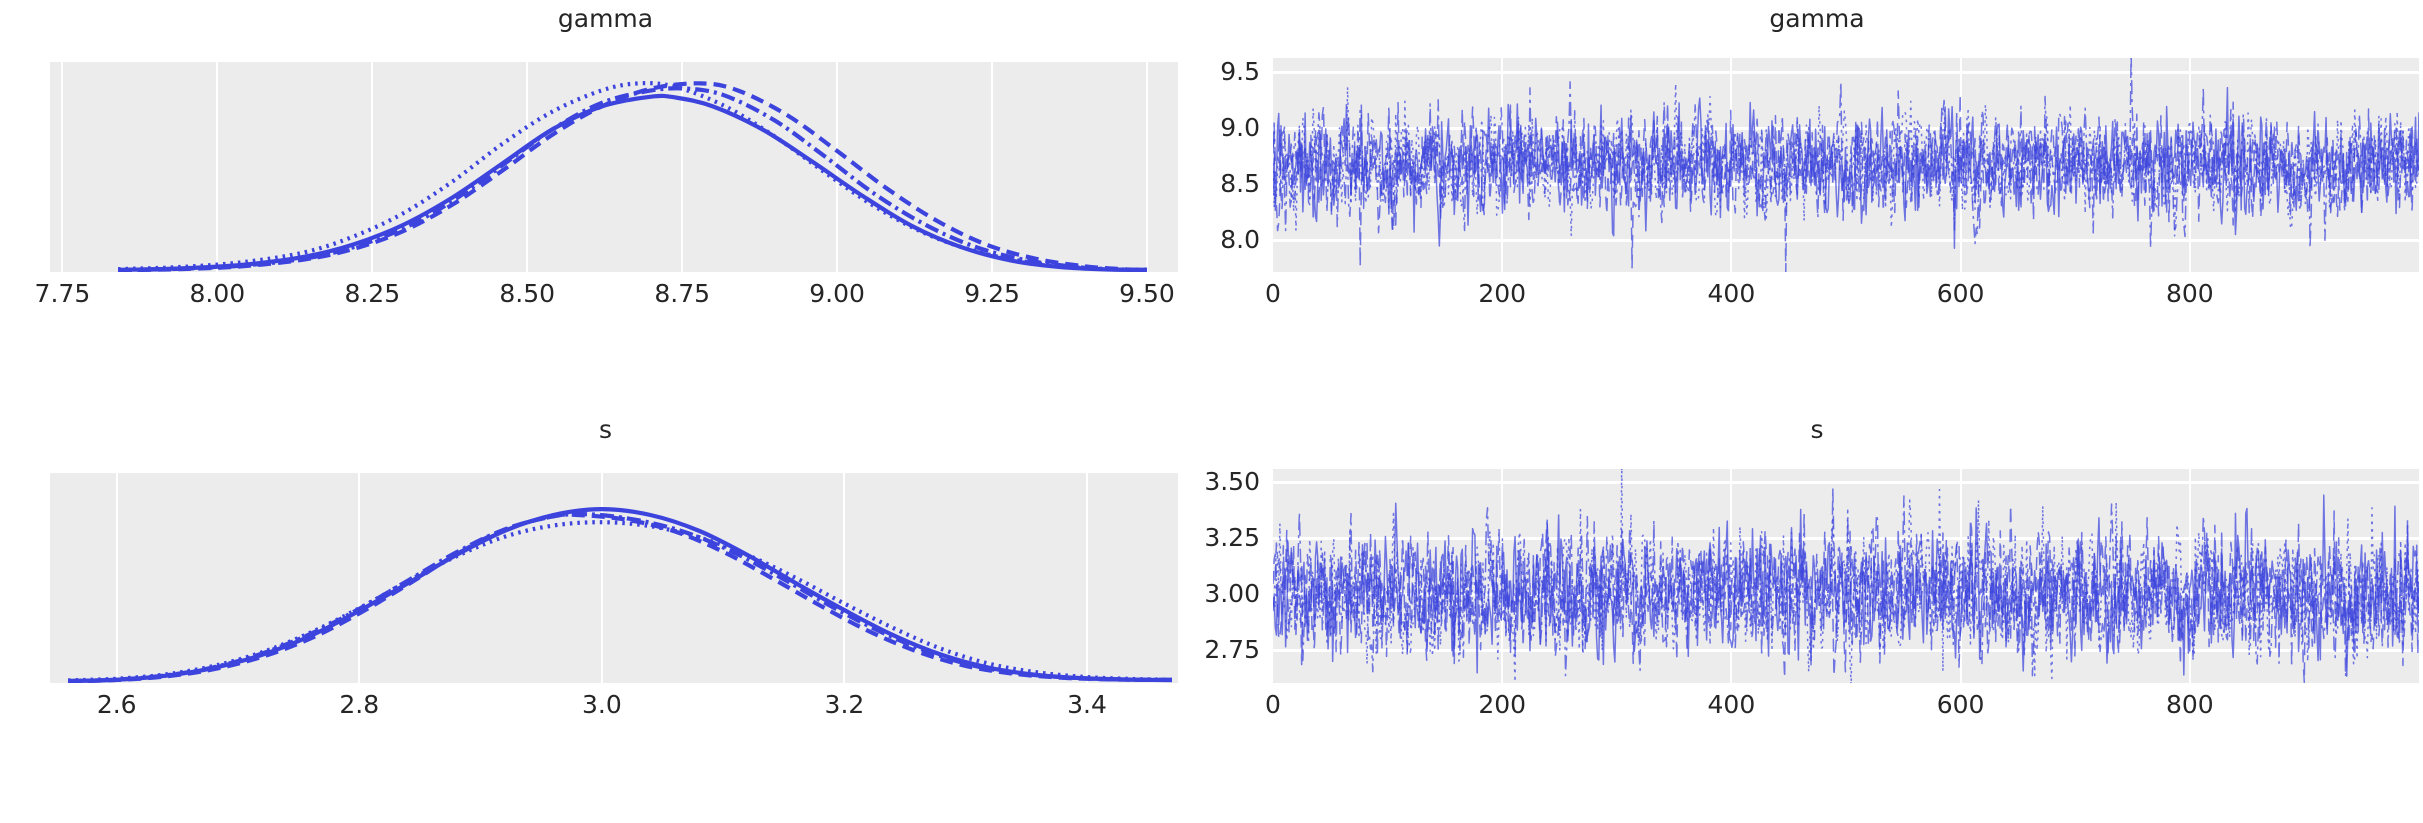 The image size is (2423, 823). I want to click on x-tick-label: 9.00, so click(837, 293).